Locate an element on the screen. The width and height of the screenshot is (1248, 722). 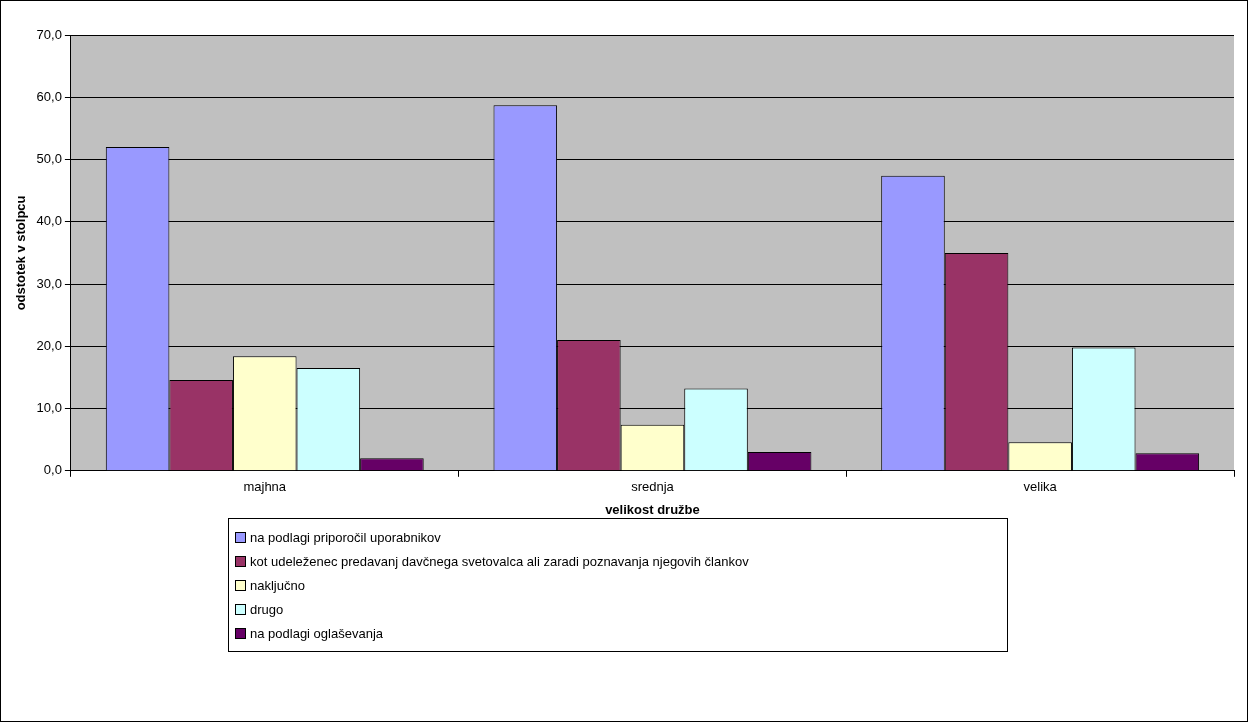
legend-label: kot udeleženec predavanj davčnega svetovalca ali zaradi poznavanja njegovih člankov is located at coordinates (499, 561).